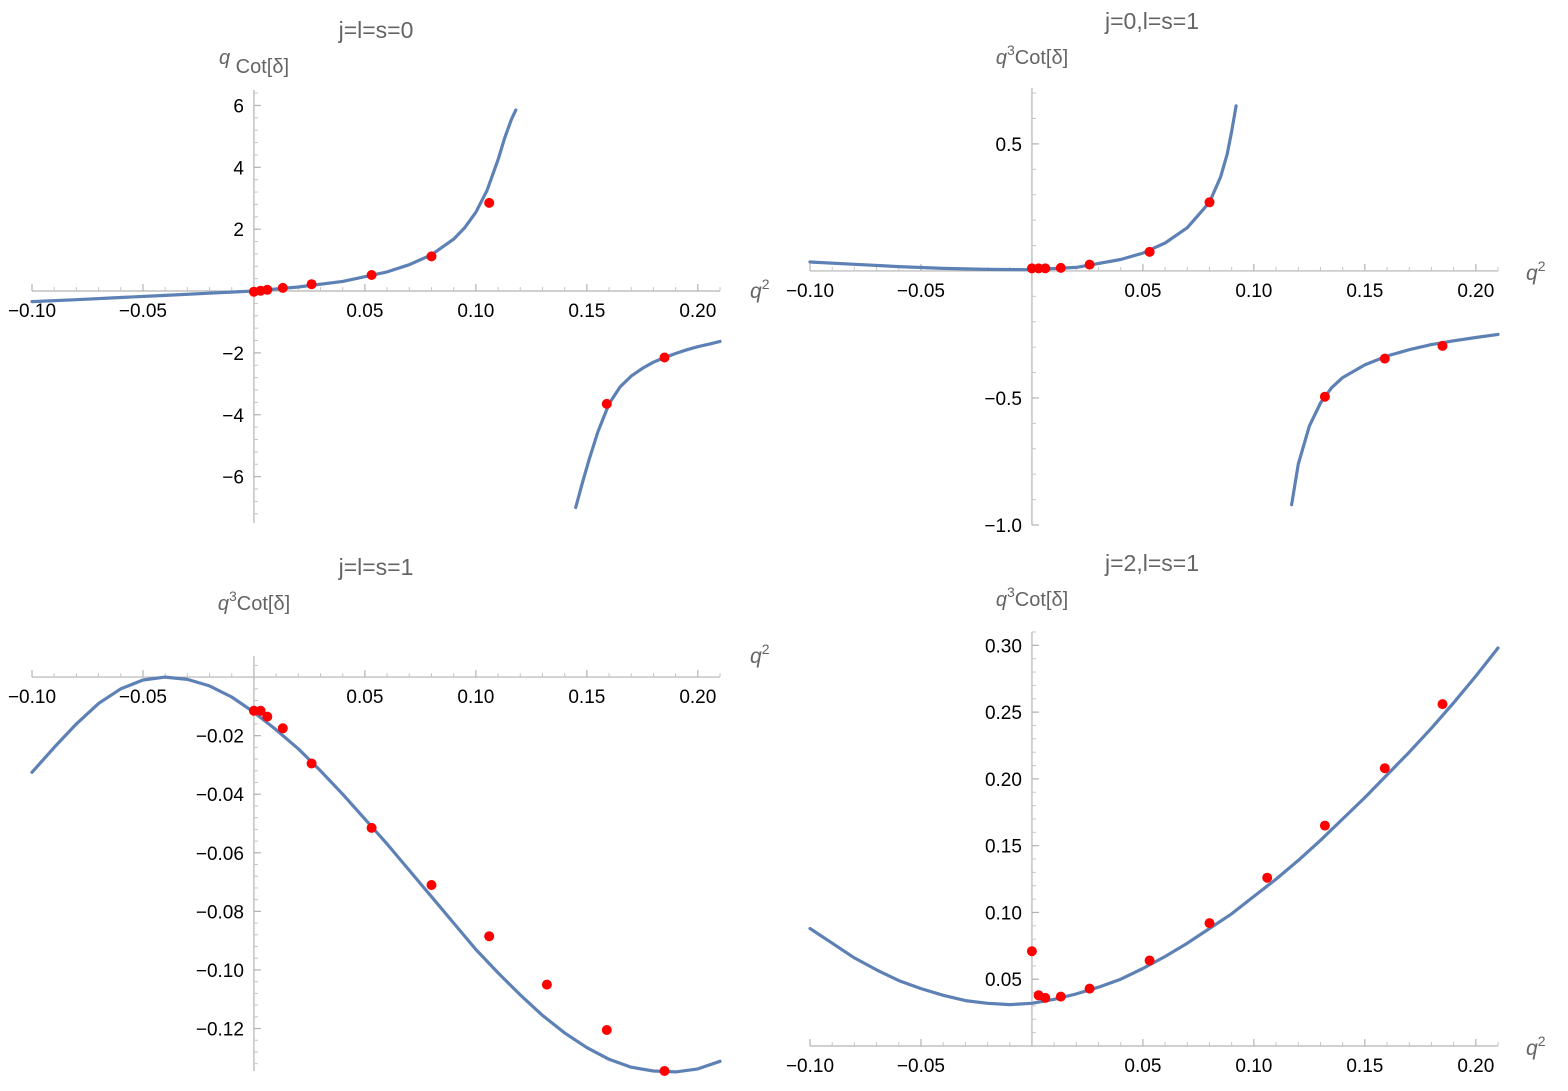  What do you see at coordinates (1003, 847) in the screenshot?
I see `y-tick-label: 0.15` at bounding box center [1003, 847].